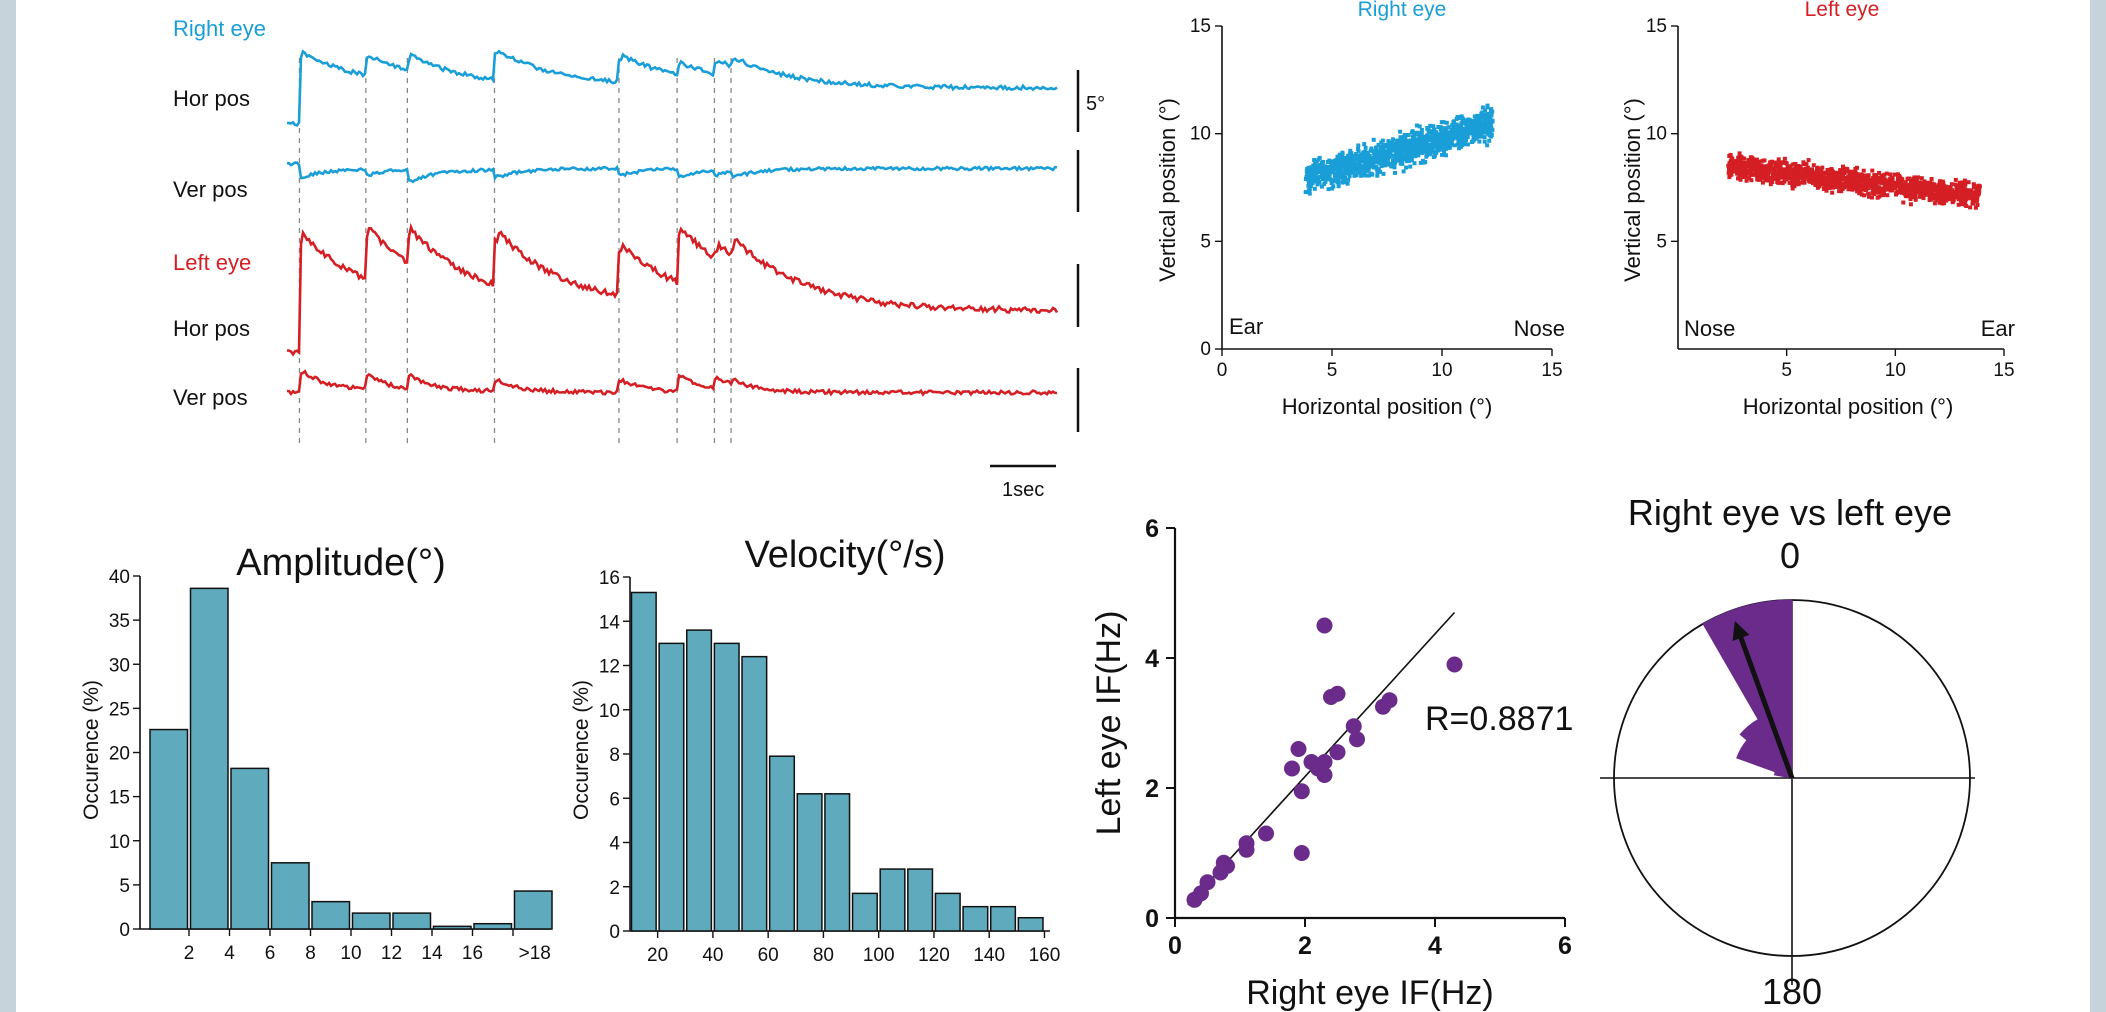 Image resolution: width=2106 pixels, height=1012 pixels. I want to click on right-eye-vertical-trace, so click(672, 172).